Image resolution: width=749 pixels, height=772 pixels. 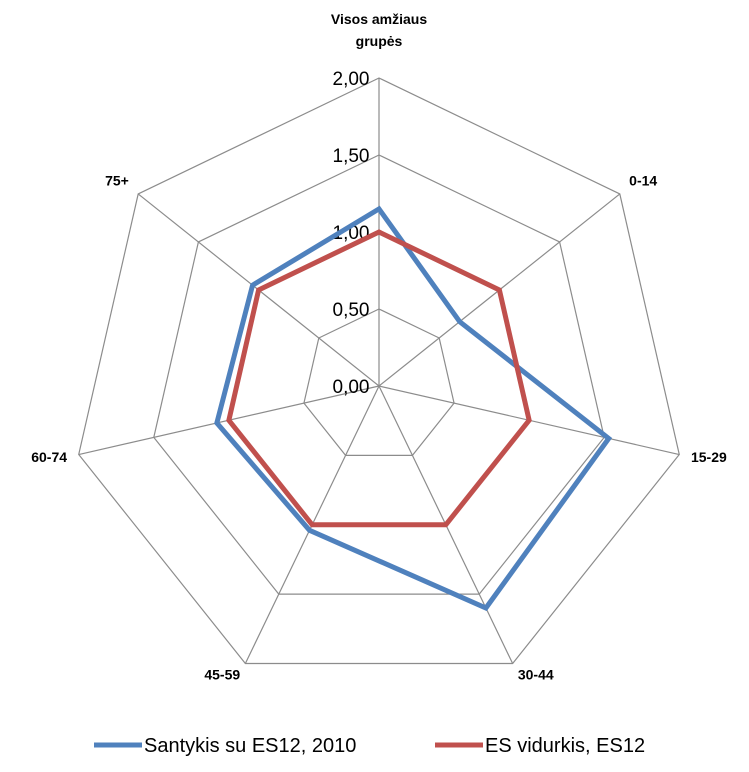 I want to click on category-label: 75+, so click(x=117, y=180).